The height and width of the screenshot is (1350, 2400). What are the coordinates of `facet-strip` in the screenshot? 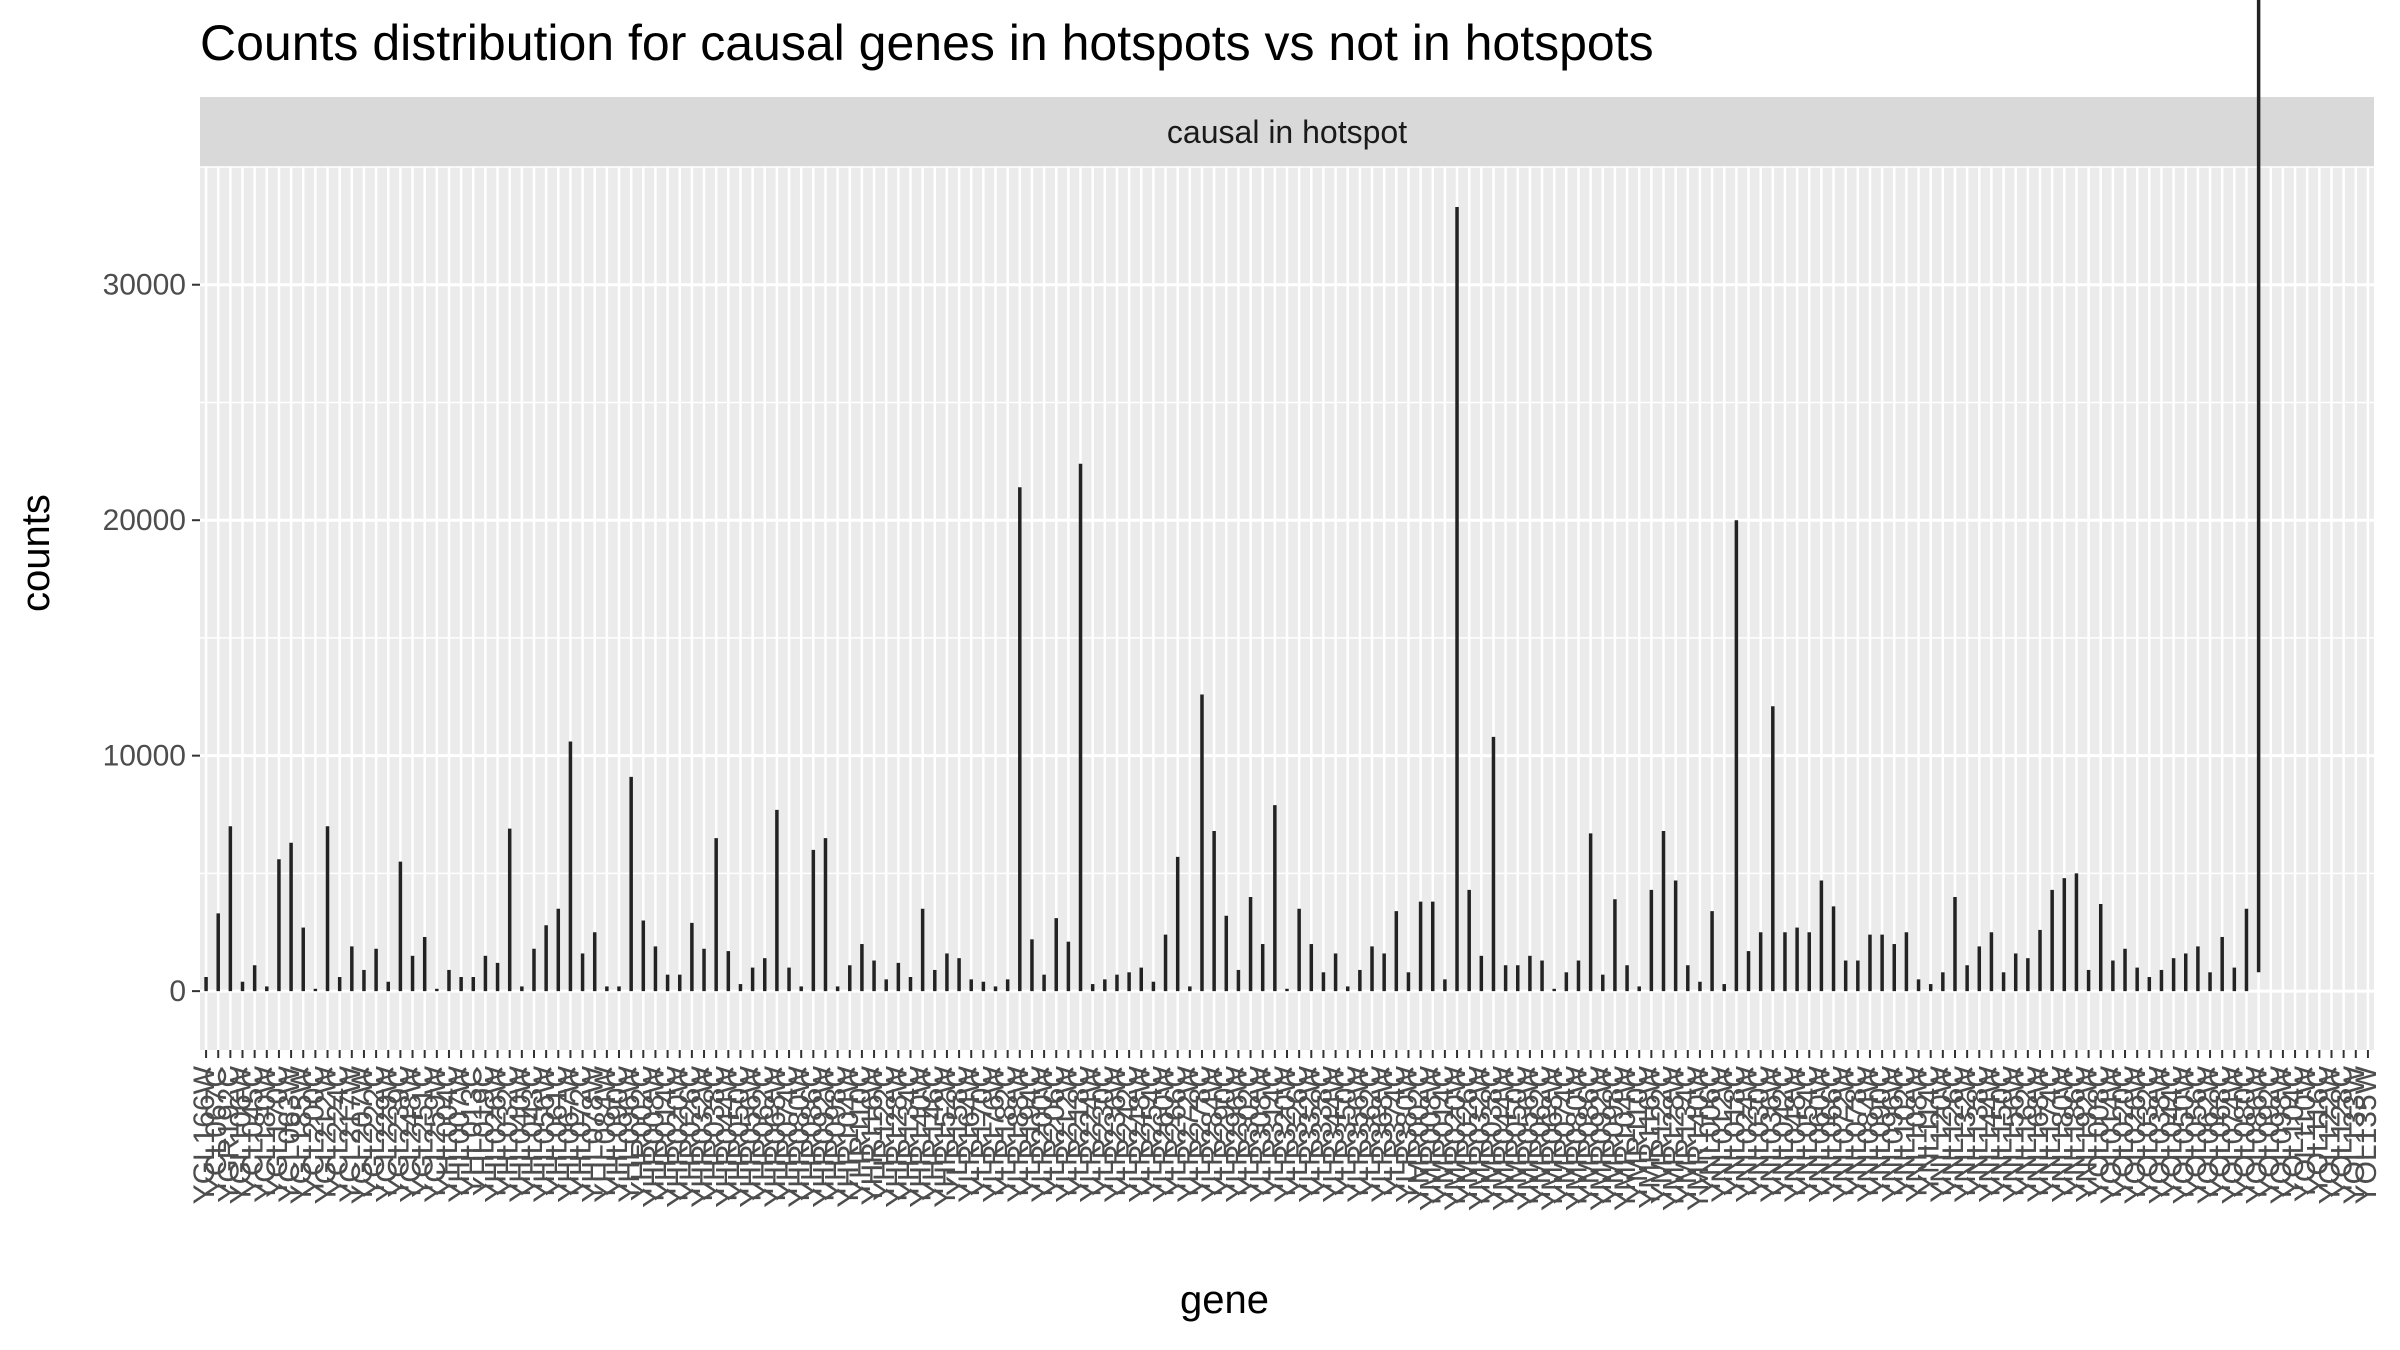 It's located at (1287, 132).